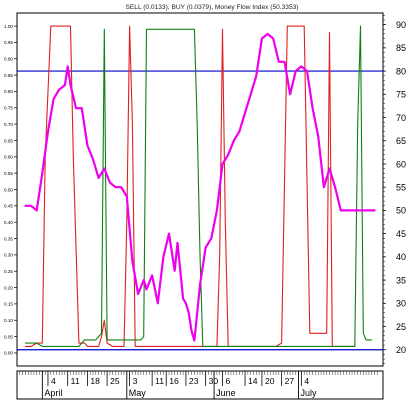 This screenshot has height=405, width=420. I want to click on x-month-label: June, so click(226, 393).